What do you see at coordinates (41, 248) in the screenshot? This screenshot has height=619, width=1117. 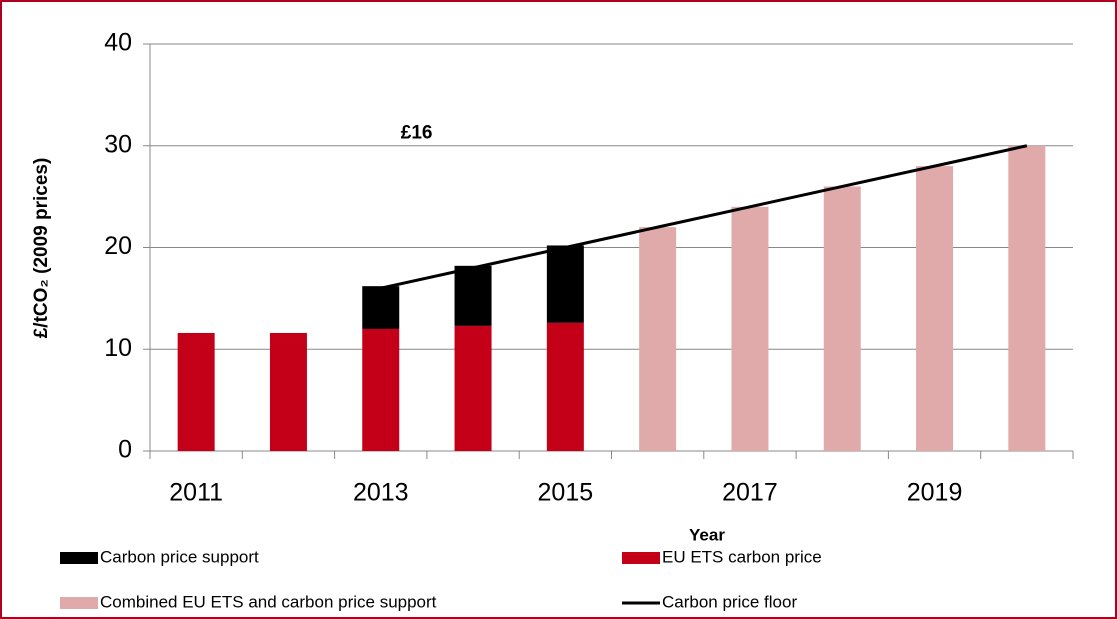 I see `y-axis-title: £/tCO₂ (2009 prices)` at bounding box center [41, 248].